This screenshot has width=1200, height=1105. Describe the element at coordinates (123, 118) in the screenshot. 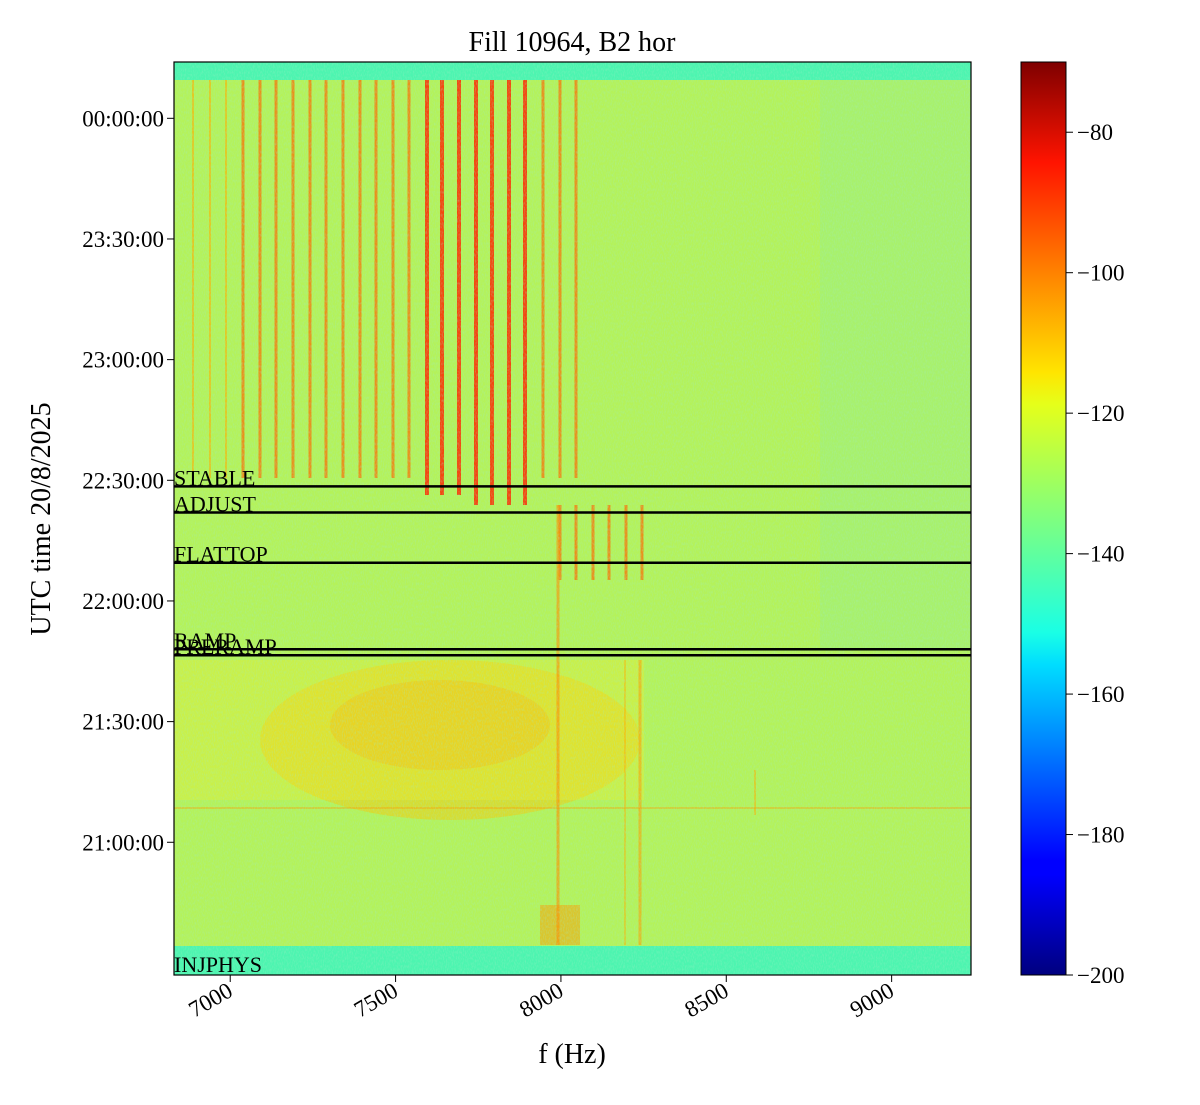

I see `y-tick-label: 00:00:00` at that location.